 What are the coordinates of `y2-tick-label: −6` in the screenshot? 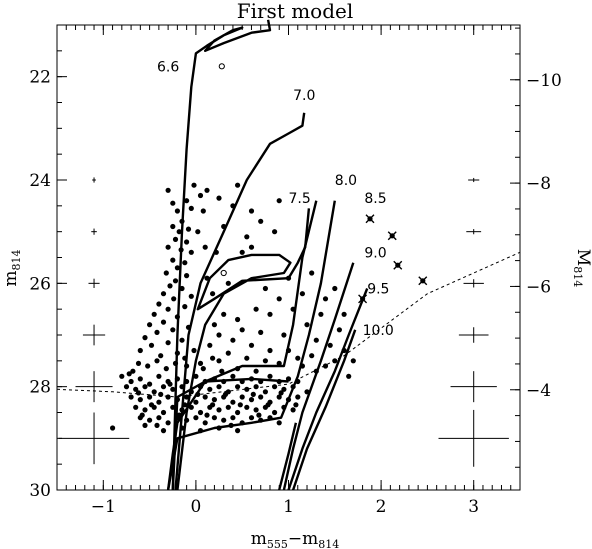 It's located at (538, 287).